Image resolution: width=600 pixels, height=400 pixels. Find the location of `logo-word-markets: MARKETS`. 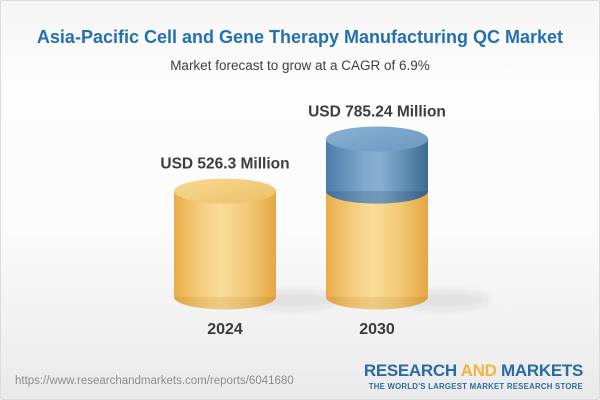

logo-word-markets: MARKETS is located at coordinates (542, 371).